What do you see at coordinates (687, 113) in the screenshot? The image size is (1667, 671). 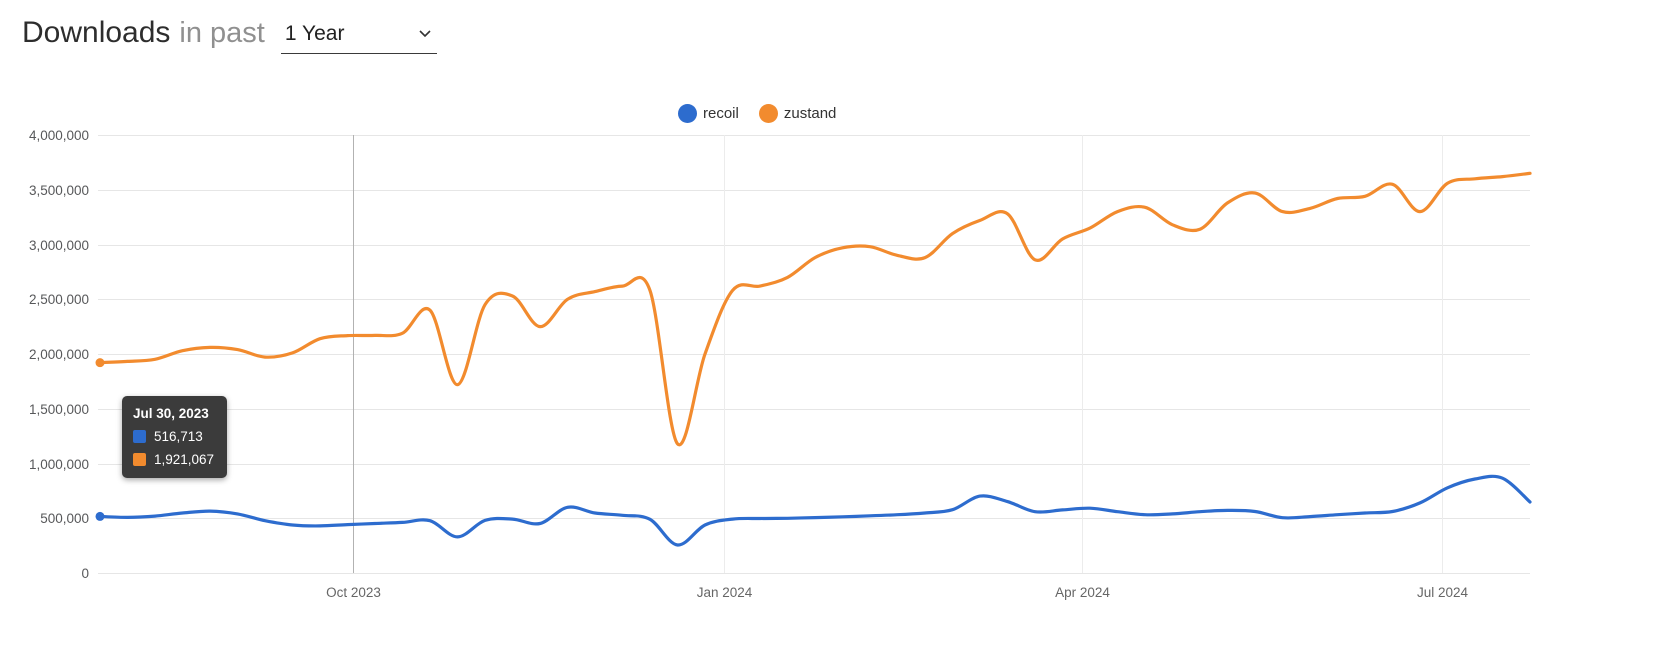 I see `recoil-series-dot-icon` at bounding box center [687, 113].